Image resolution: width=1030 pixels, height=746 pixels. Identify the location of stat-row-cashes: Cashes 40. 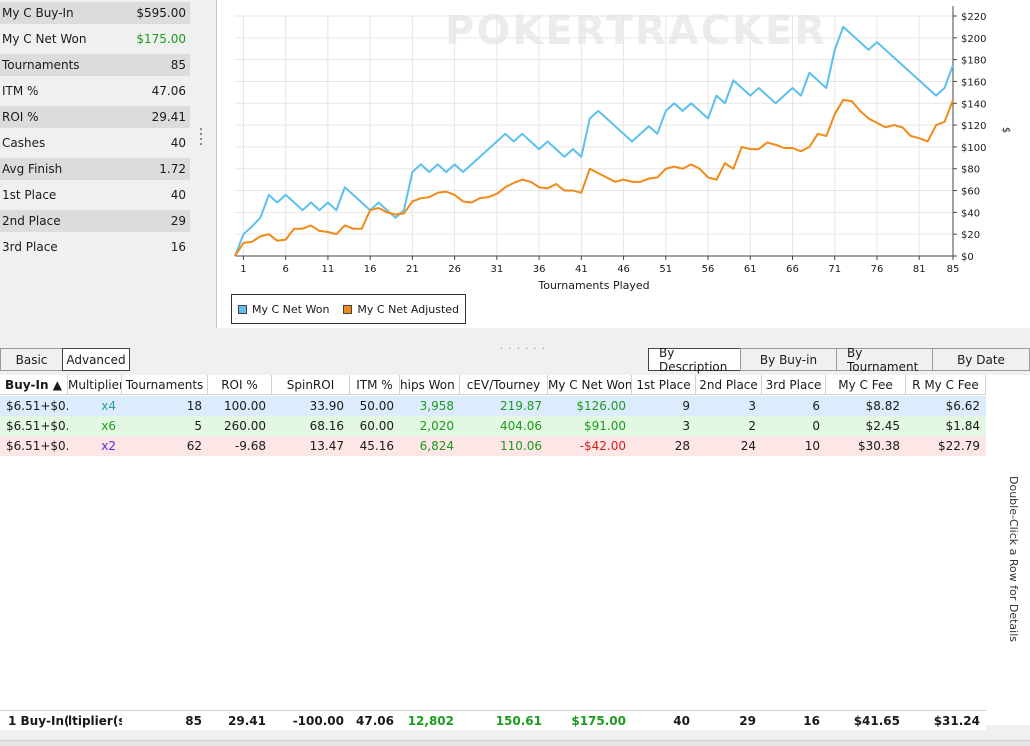
(95, 143).